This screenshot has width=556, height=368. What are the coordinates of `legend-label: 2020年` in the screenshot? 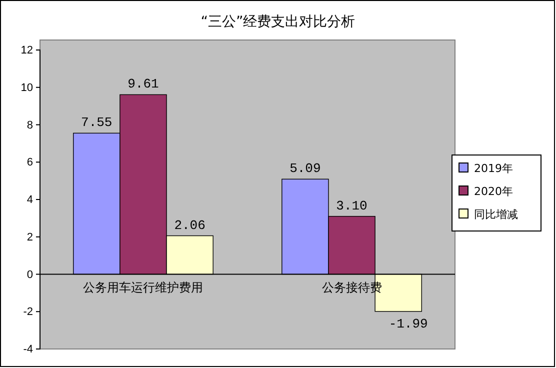 It's located at (493, 191).